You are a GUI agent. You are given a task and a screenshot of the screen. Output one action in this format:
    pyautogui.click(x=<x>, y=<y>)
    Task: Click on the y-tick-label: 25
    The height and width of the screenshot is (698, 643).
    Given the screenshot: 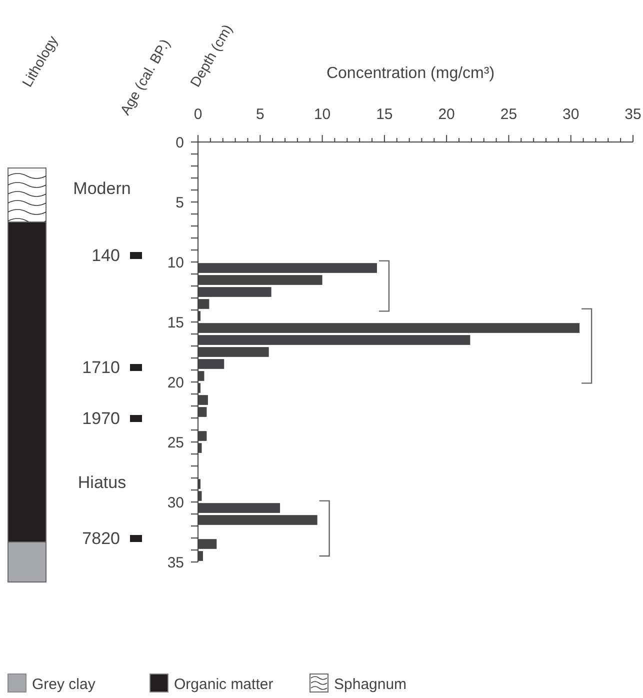 What is the action you would take?
    pyautogui.click(x=175, y=443)
    